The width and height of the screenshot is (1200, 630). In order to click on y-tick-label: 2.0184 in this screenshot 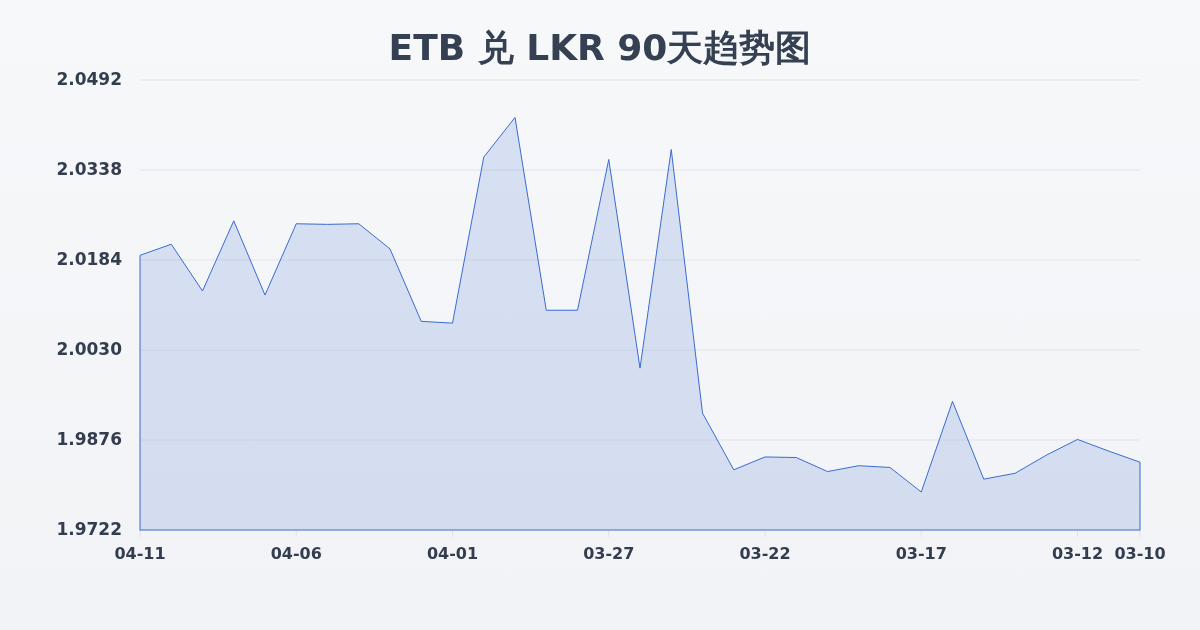, I will do `click(89, 259)`.